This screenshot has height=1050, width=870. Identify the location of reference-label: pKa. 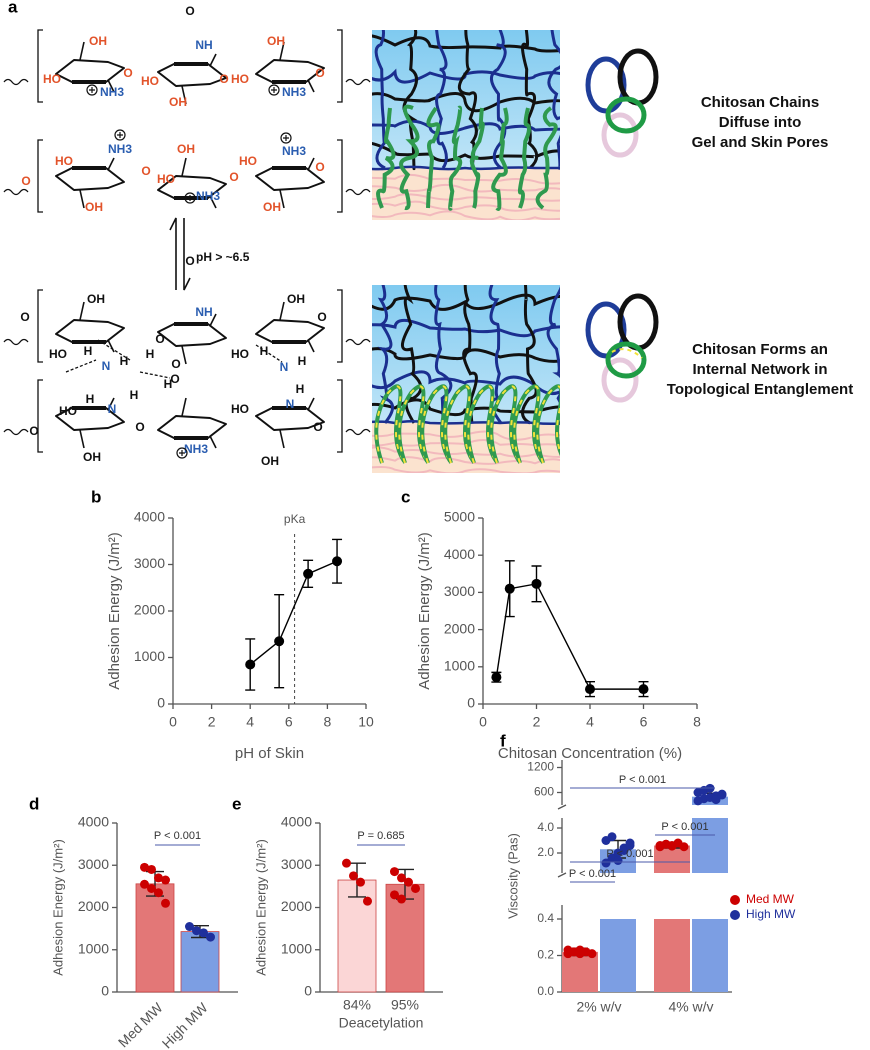
(295, 519).